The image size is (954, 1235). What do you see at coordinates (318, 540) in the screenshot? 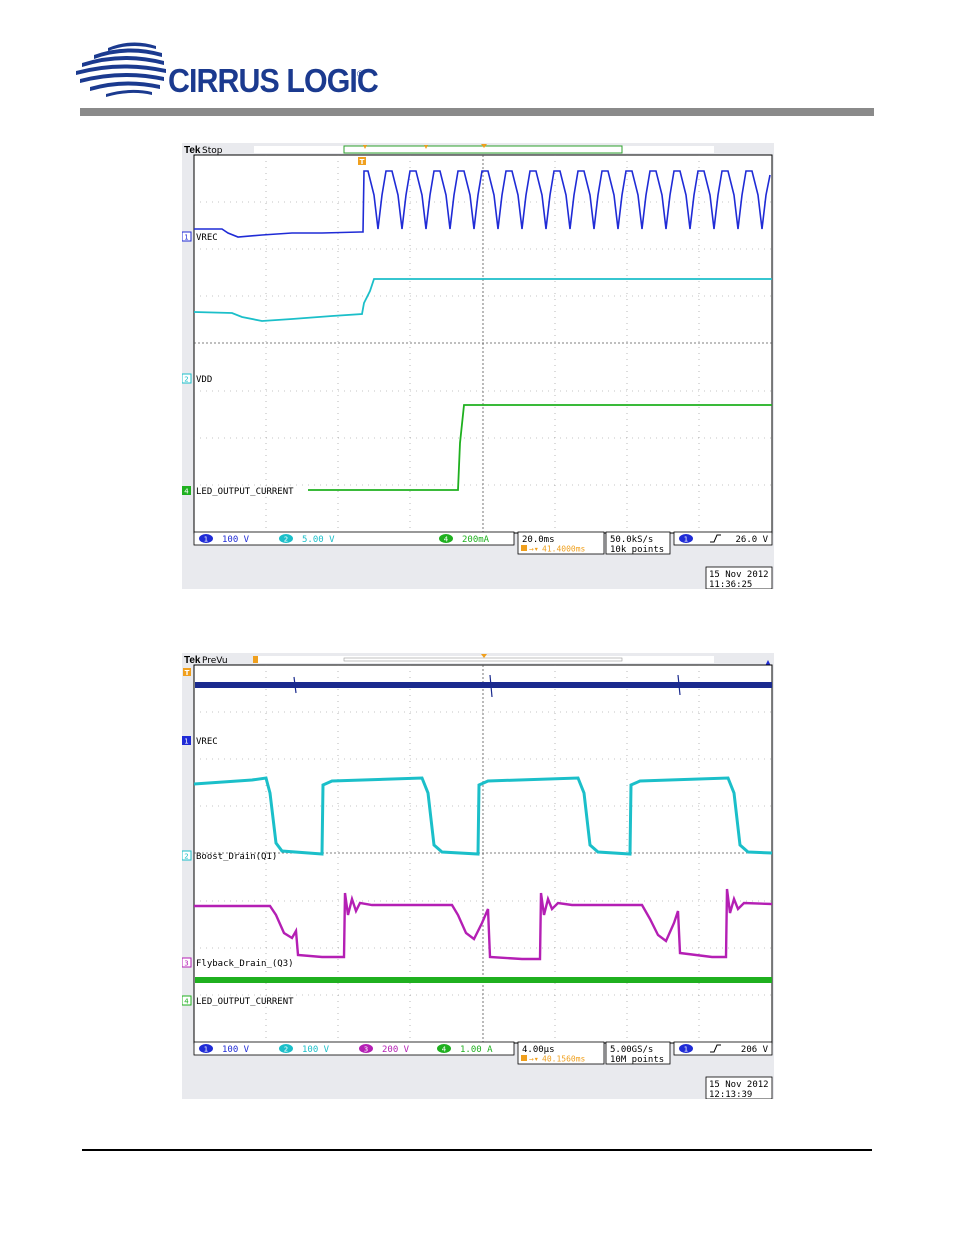
I see `ch2-scale: 5.00 V` at bounding box center [318, 540].